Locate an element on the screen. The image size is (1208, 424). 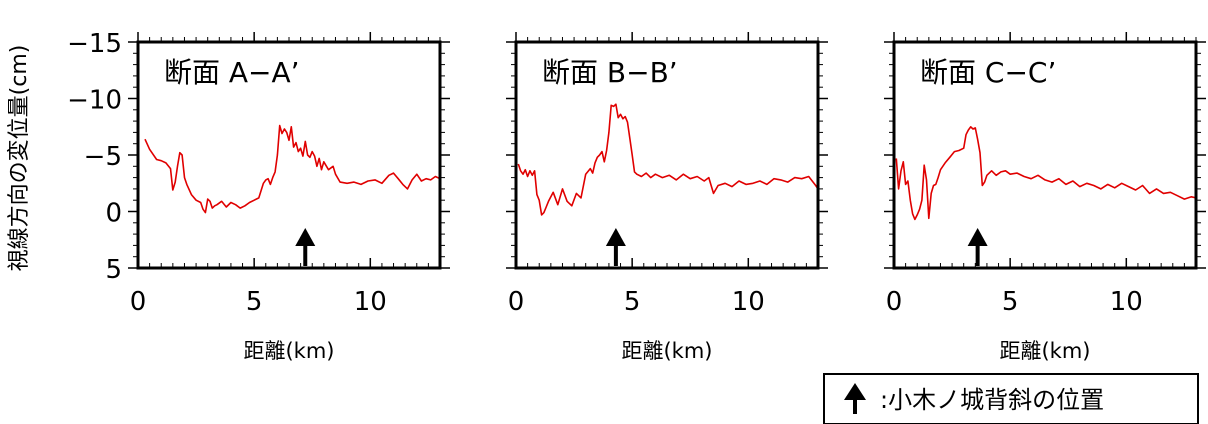
legend-frame is located at coordinates (1011, 398).